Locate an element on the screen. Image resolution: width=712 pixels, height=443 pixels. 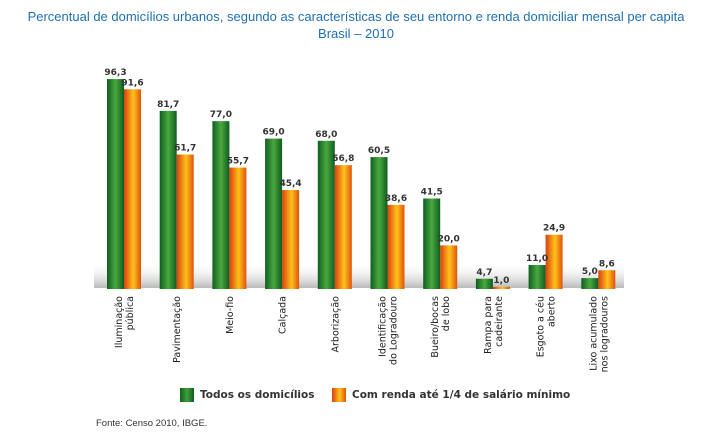
value-label-series-2-8: 24,9 is located at coordinates (554, 229).